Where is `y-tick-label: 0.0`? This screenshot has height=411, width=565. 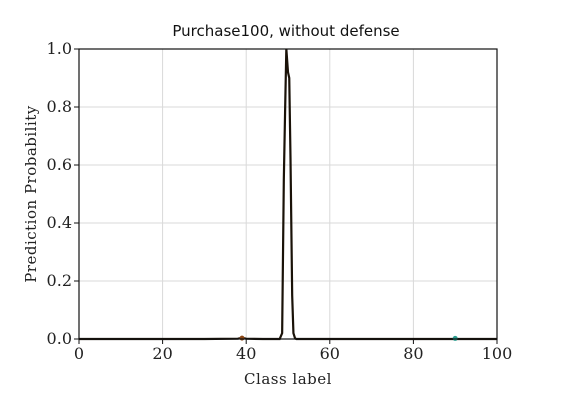
y-tick-label: 0.0 is located at coordinates (59, 338).